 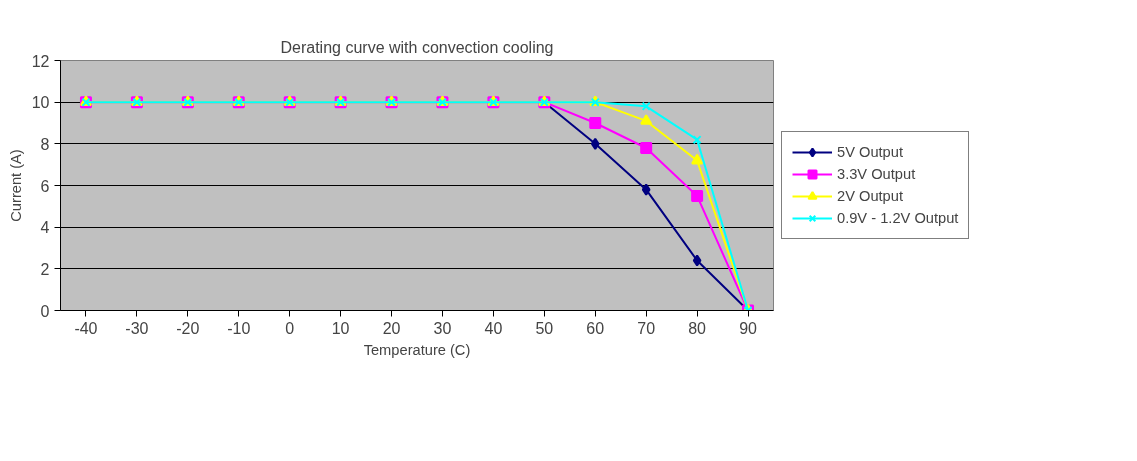 I want to click on legend-label: 2V Output, so click(x=870, y=196).